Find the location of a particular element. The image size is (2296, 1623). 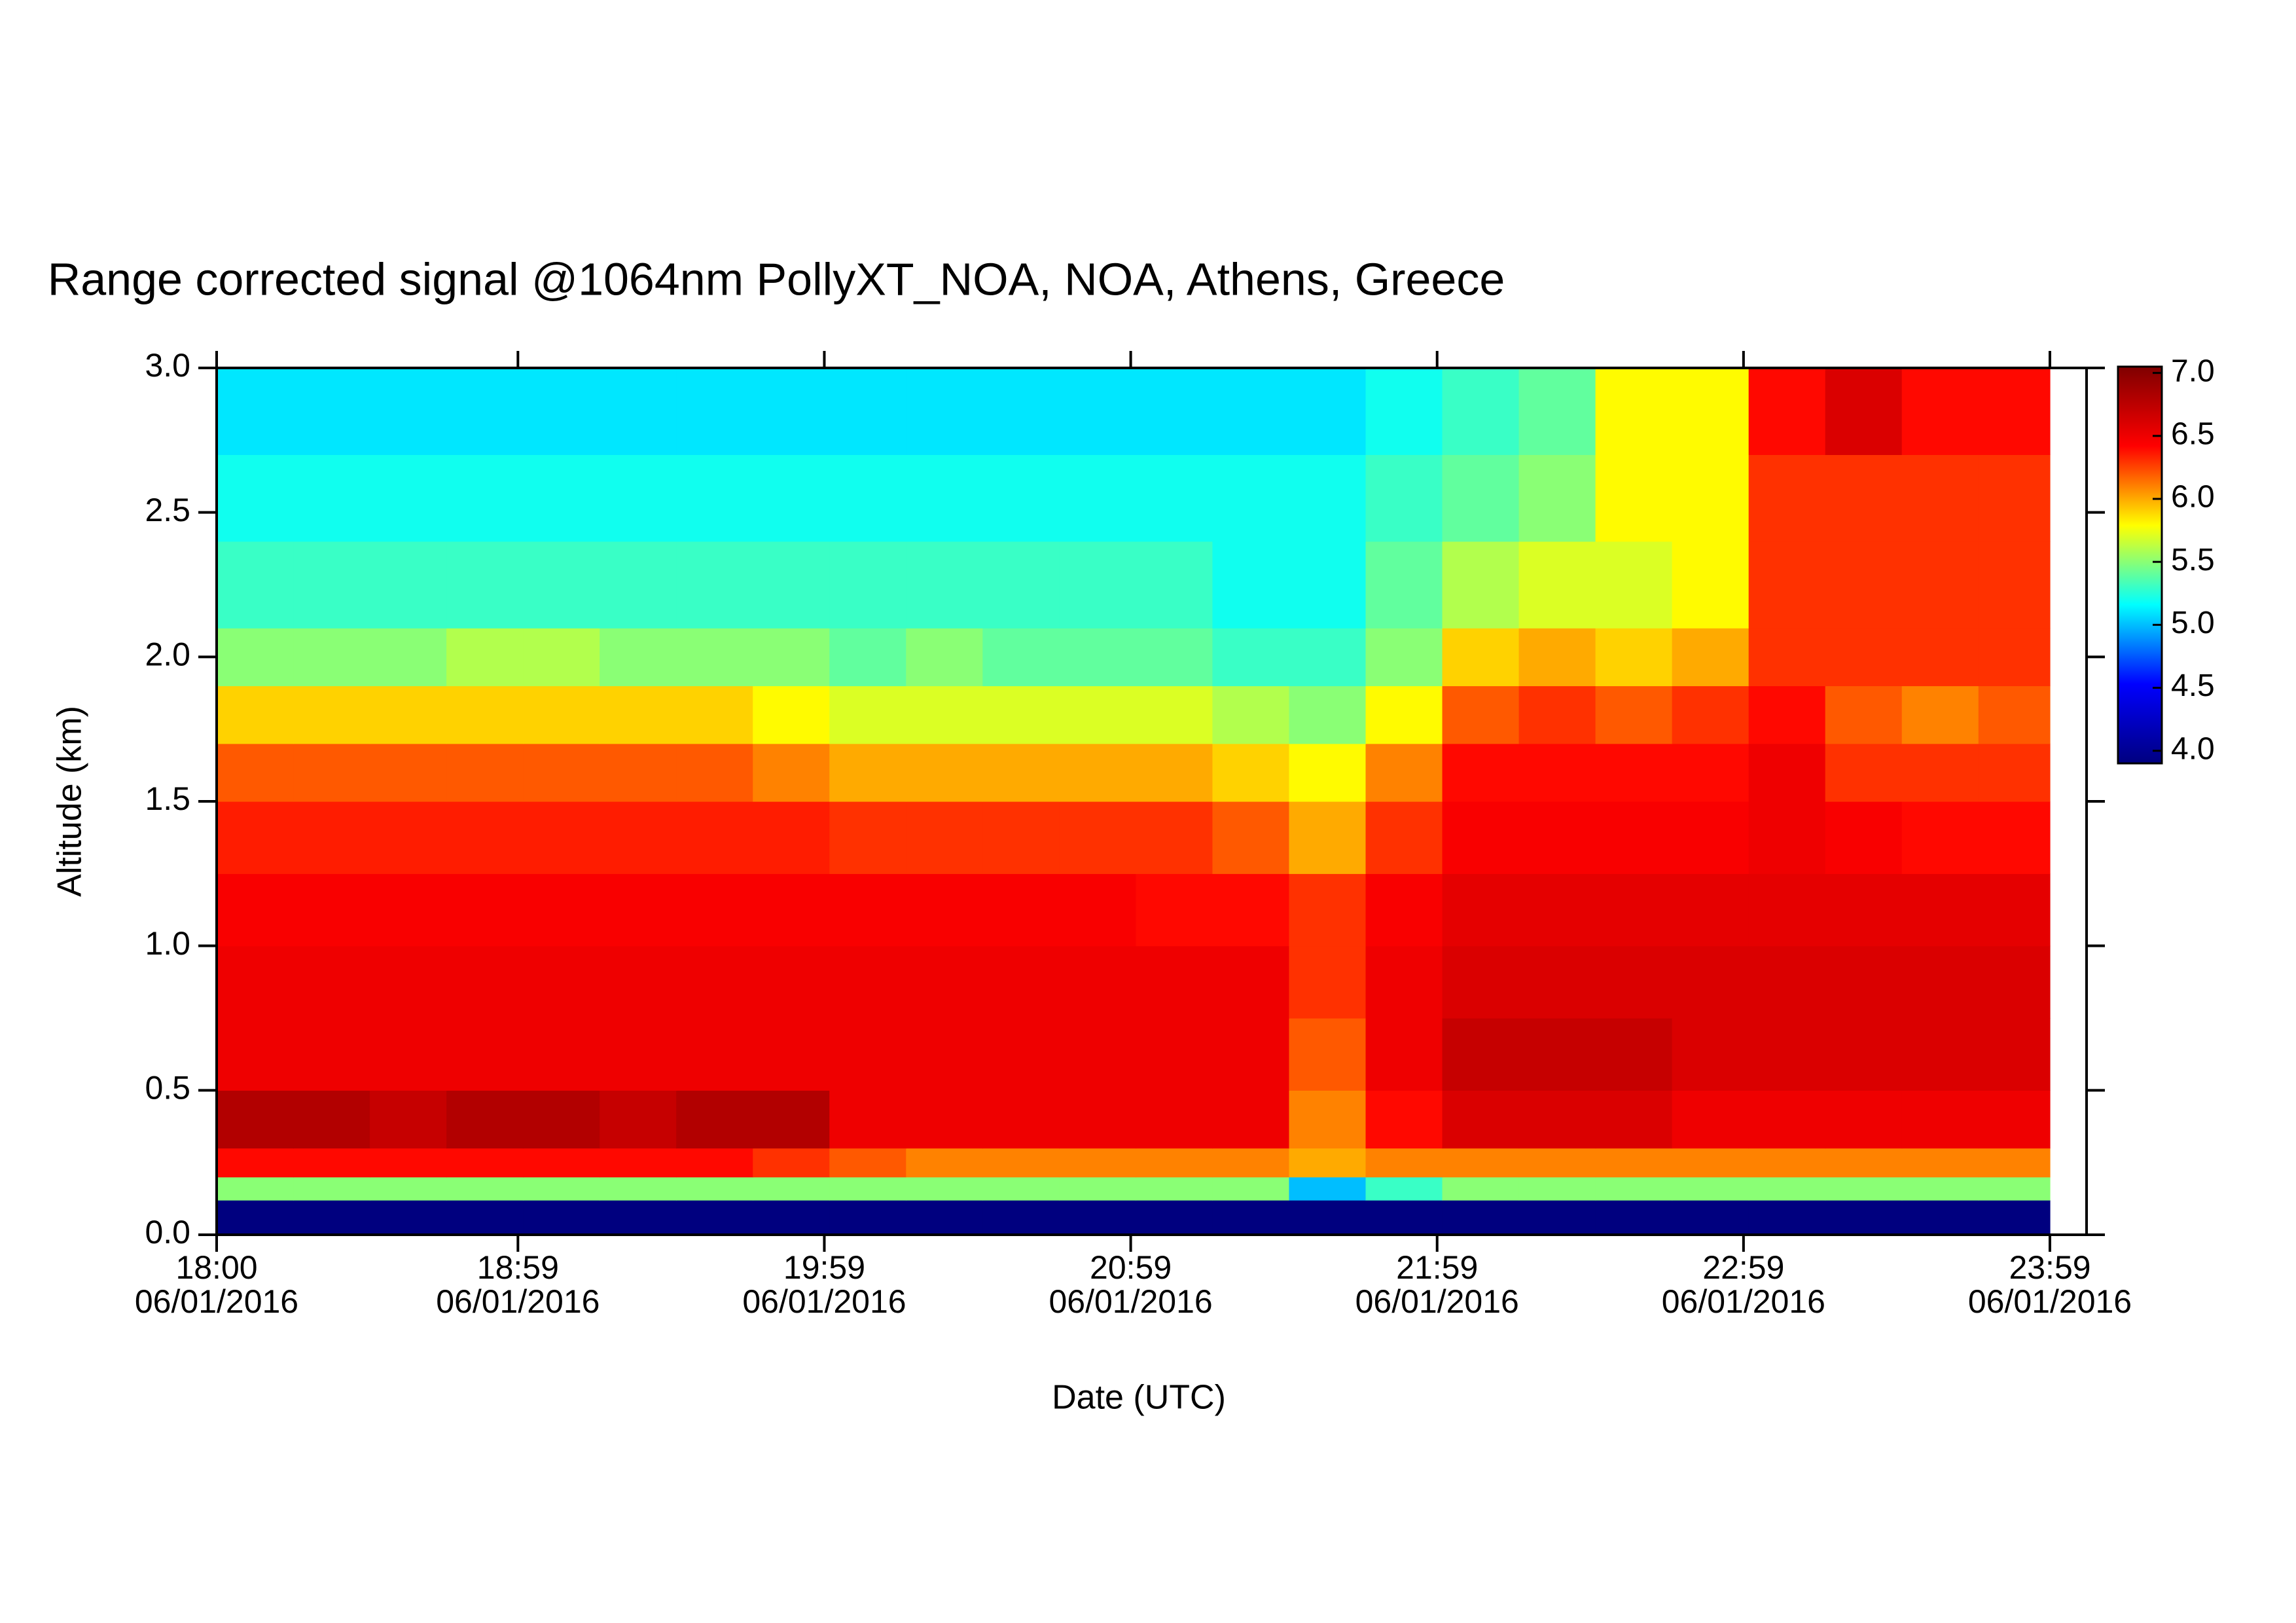

y-axis-label: Altitude (km) is located at coordinates (70, 801).